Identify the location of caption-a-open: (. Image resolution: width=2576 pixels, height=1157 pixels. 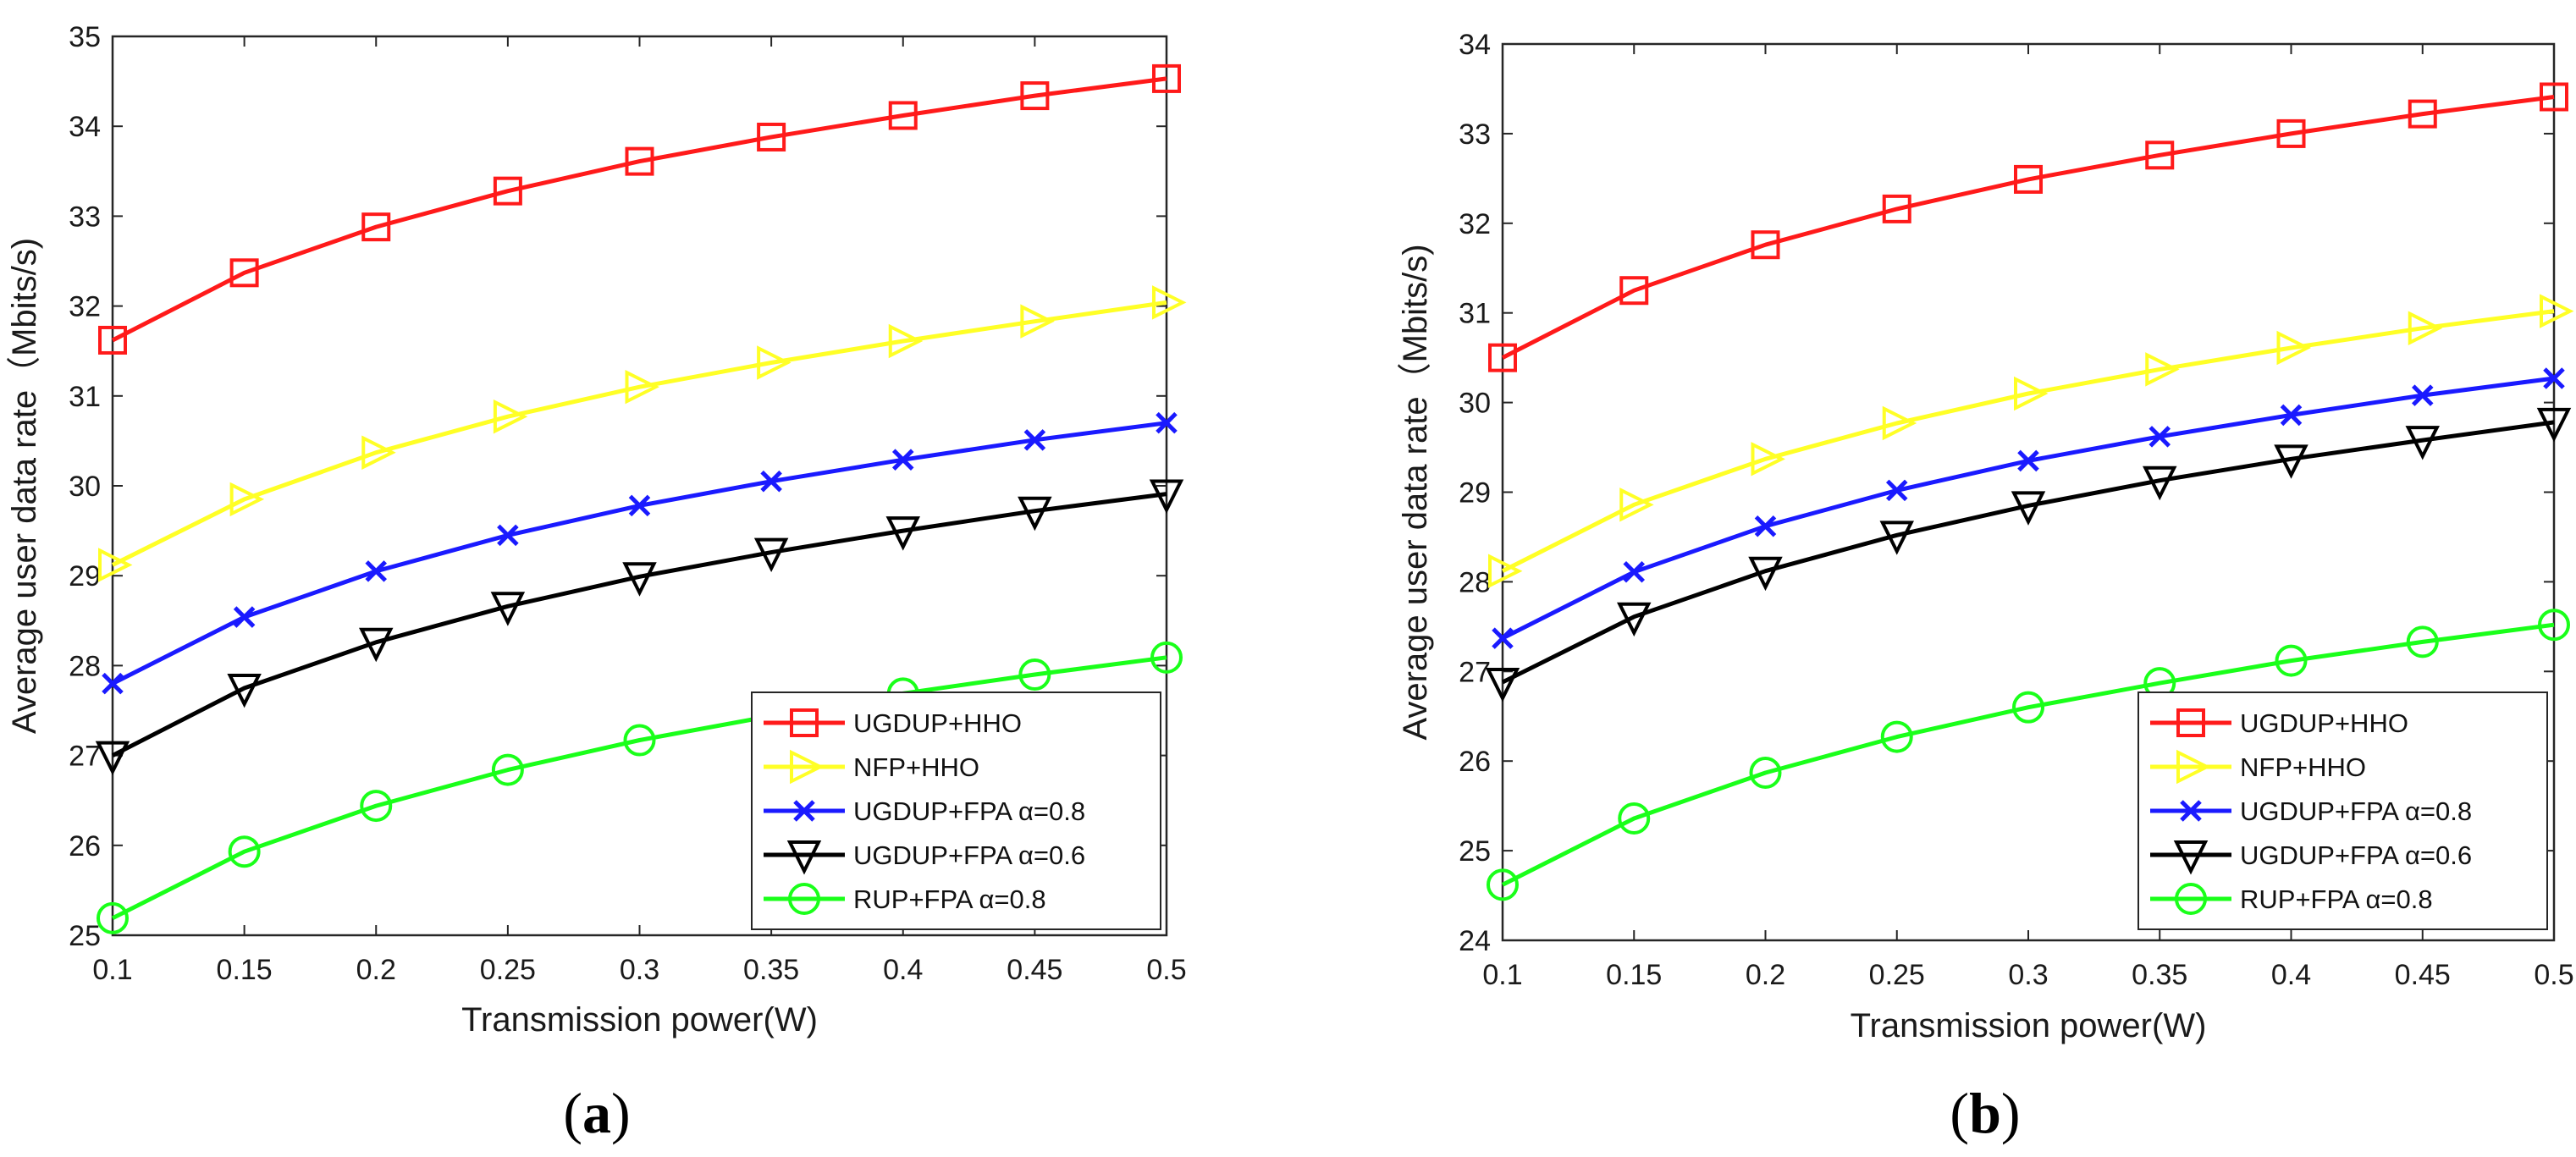
(572, 1113).